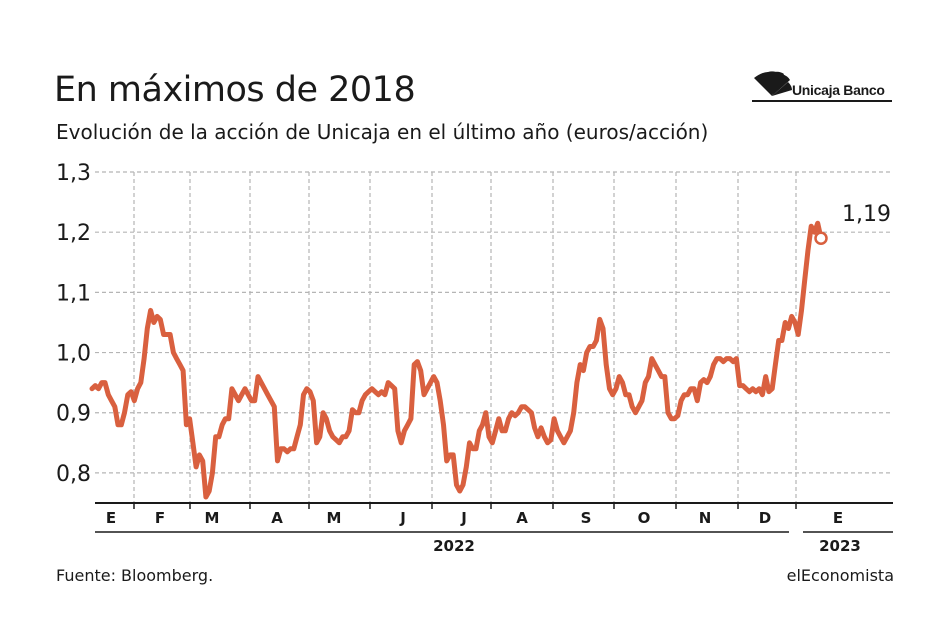  Describe the element at coordinates (160, 518) in the screenshot. I see `x-tick-label: F` at that location.